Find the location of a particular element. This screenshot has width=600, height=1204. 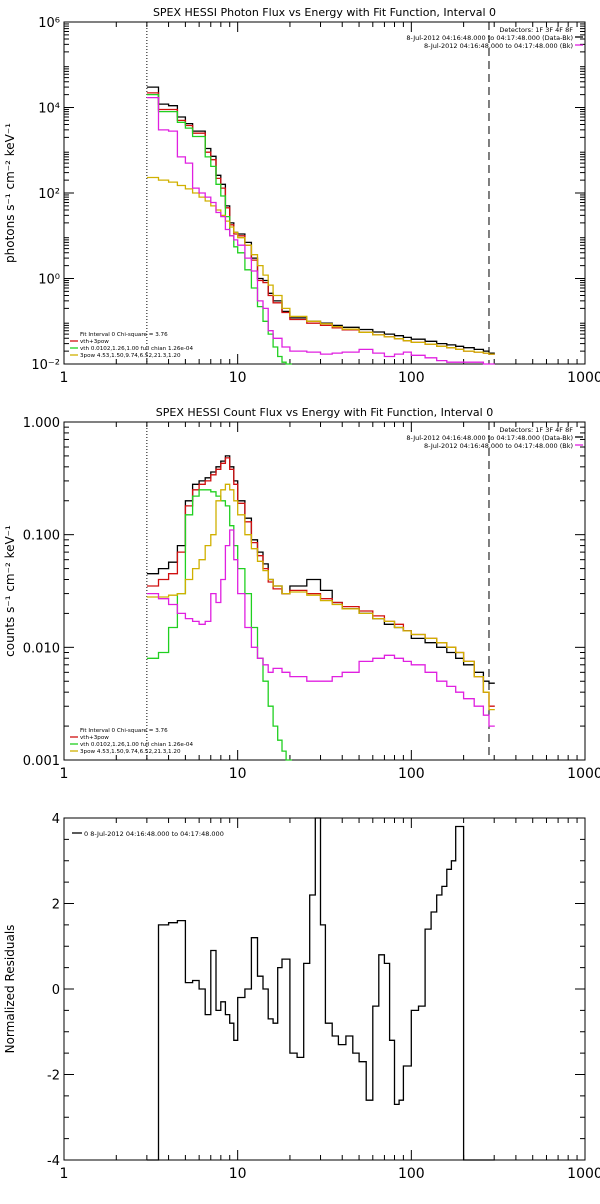

y-tick-label: 0.010 is located at coordinates (41, 648).